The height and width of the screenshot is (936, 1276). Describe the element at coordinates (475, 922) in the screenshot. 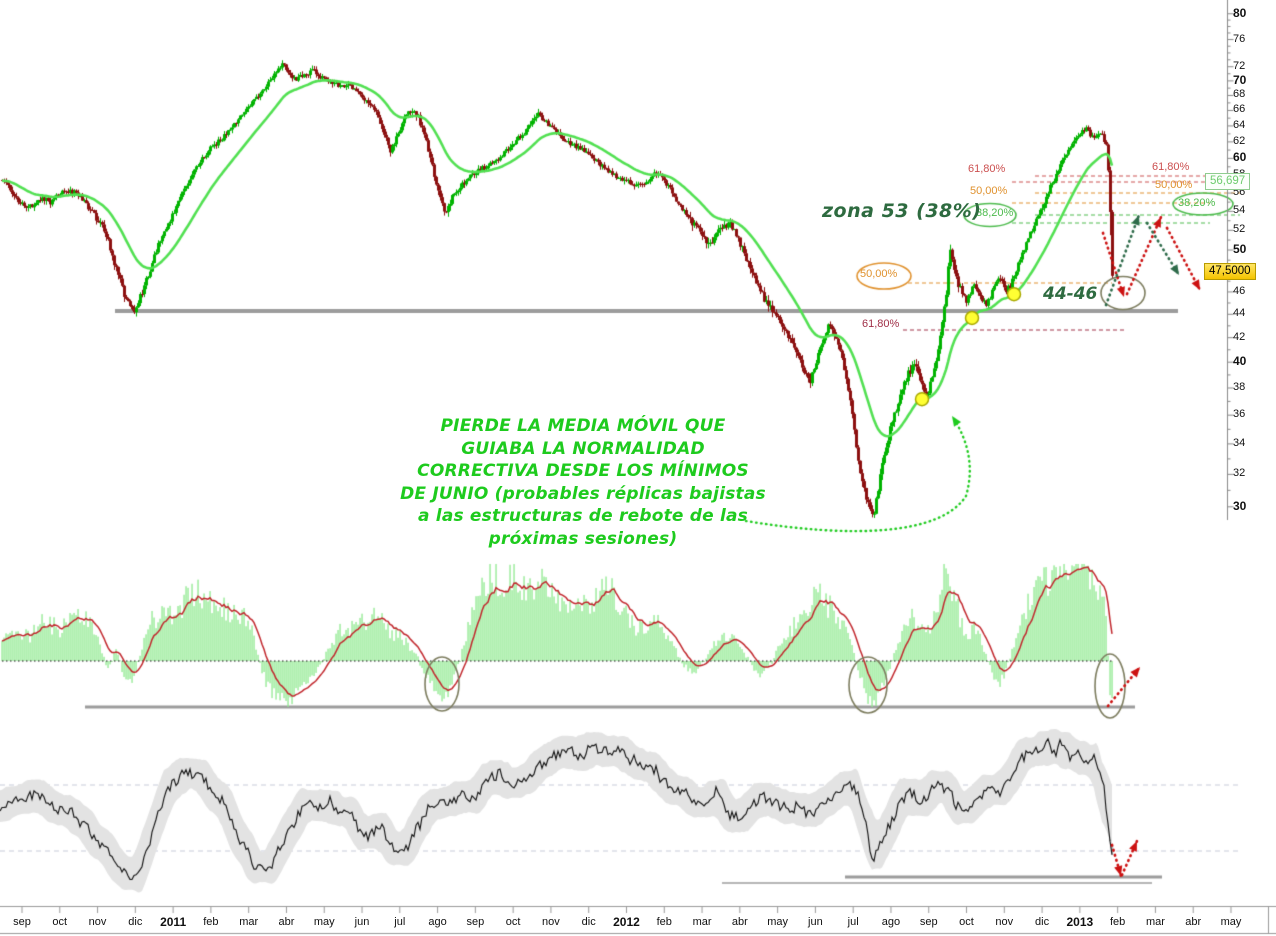

I see `x-axis-label-12: sep` at that location.